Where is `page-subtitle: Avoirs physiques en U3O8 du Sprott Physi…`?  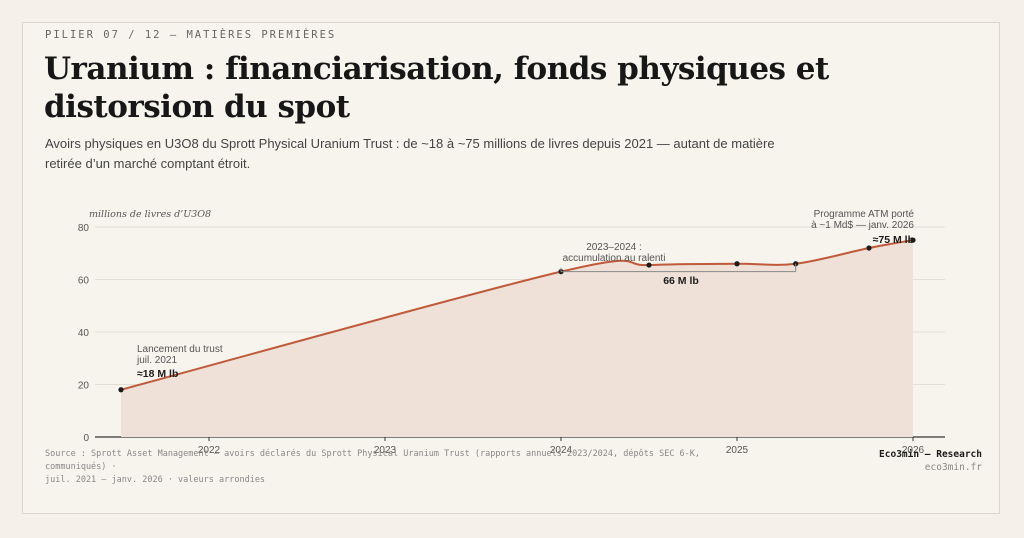 page-subtitle: Avoirs physiques en U3O8 du Sprott Physi… is located at coordinates (410, 153).